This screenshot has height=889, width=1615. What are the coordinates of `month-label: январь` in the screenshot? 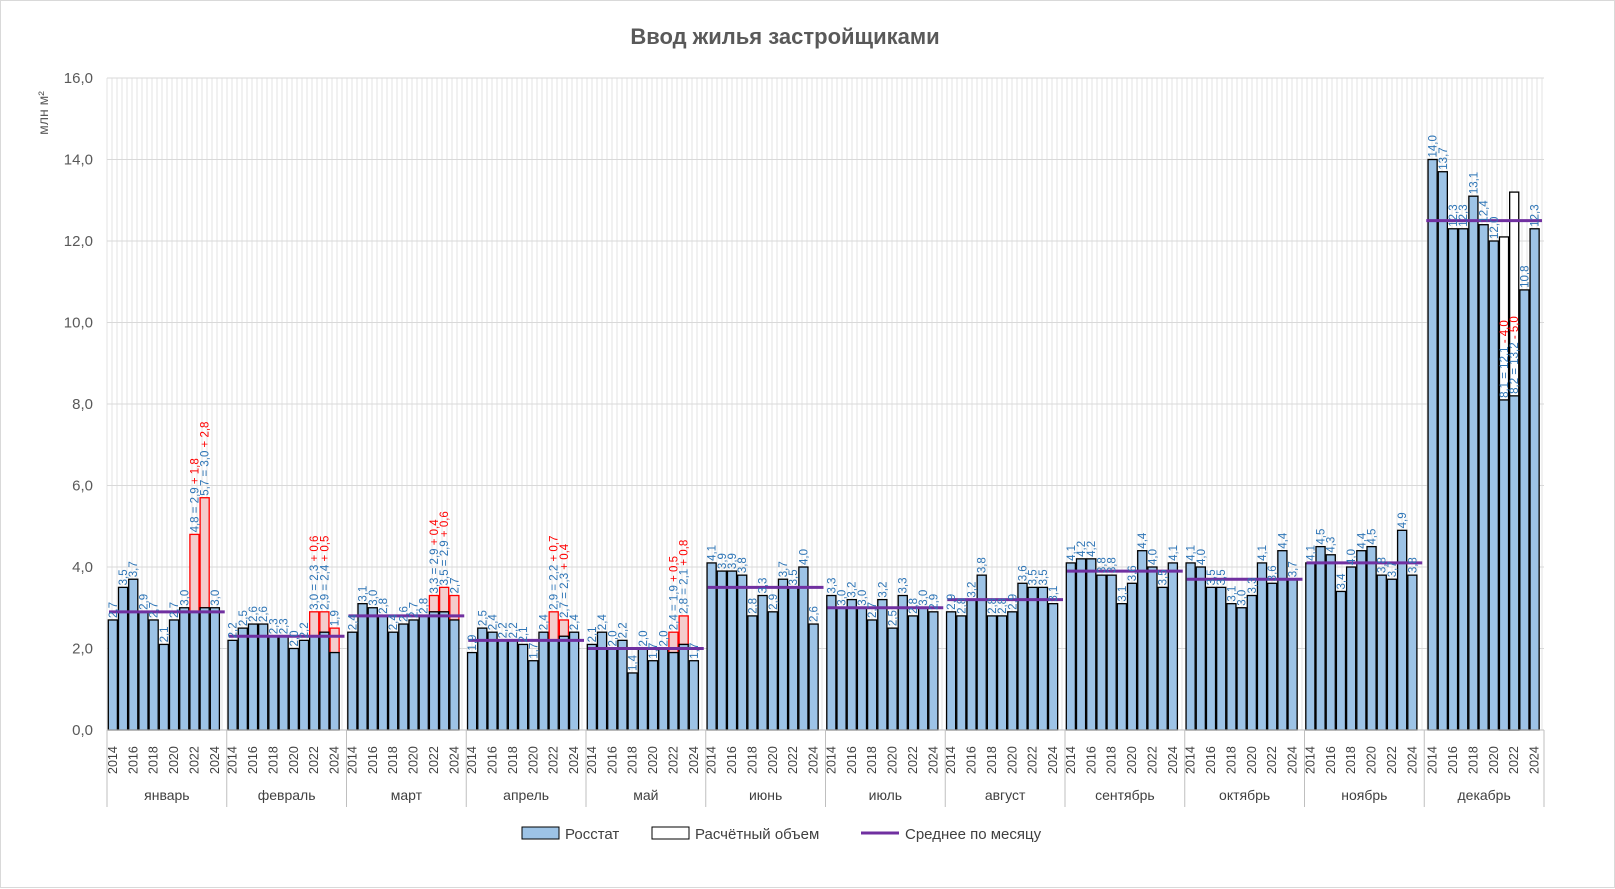 It's located at (166, 795).